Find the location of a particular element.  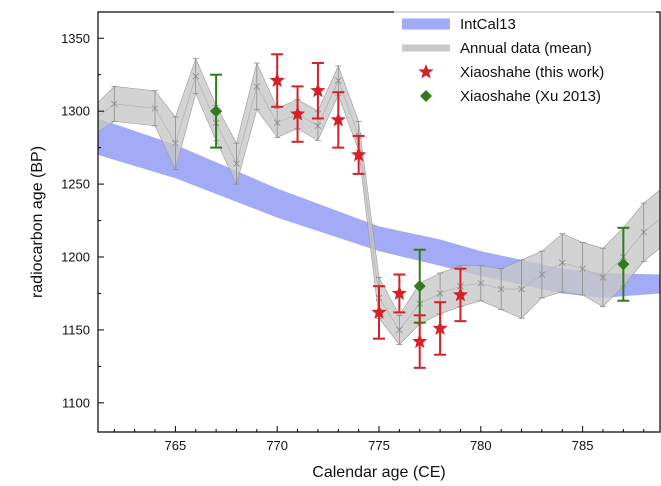

x-tick-label: 770 is located at coordinates (277, 445).